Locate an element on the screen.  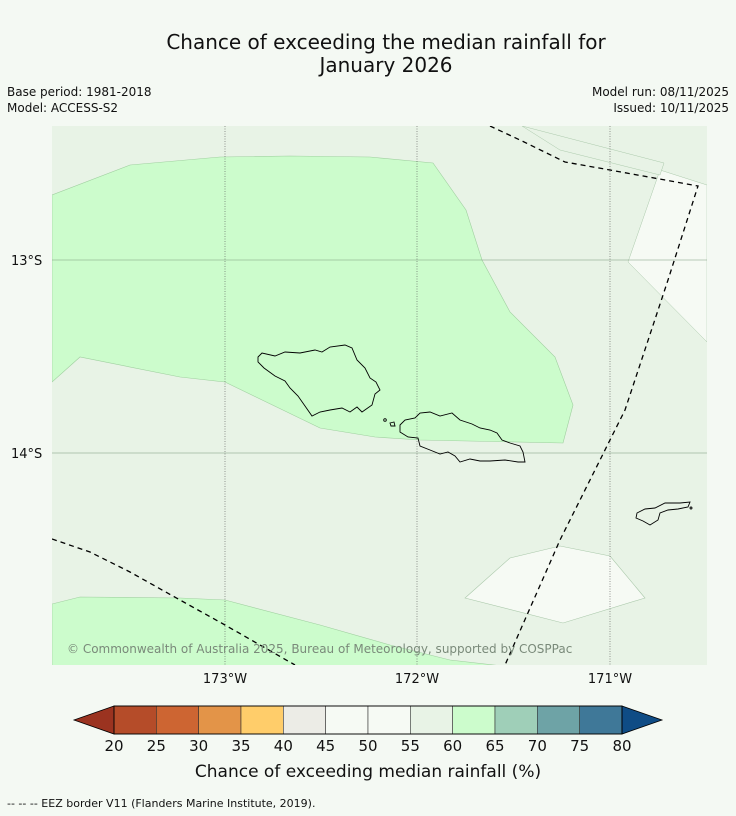
colorbar-tick-label: 65 is located at coordinates (494, 746).